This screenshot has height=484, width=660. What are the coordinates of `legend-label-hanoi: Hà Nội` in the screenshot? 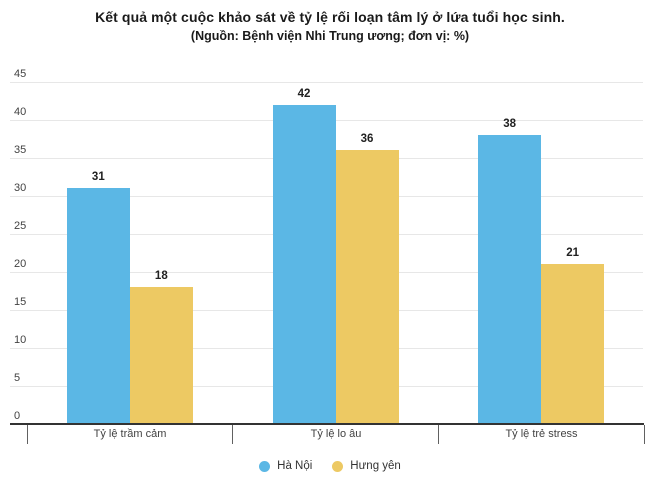 It's located at (295, 466).